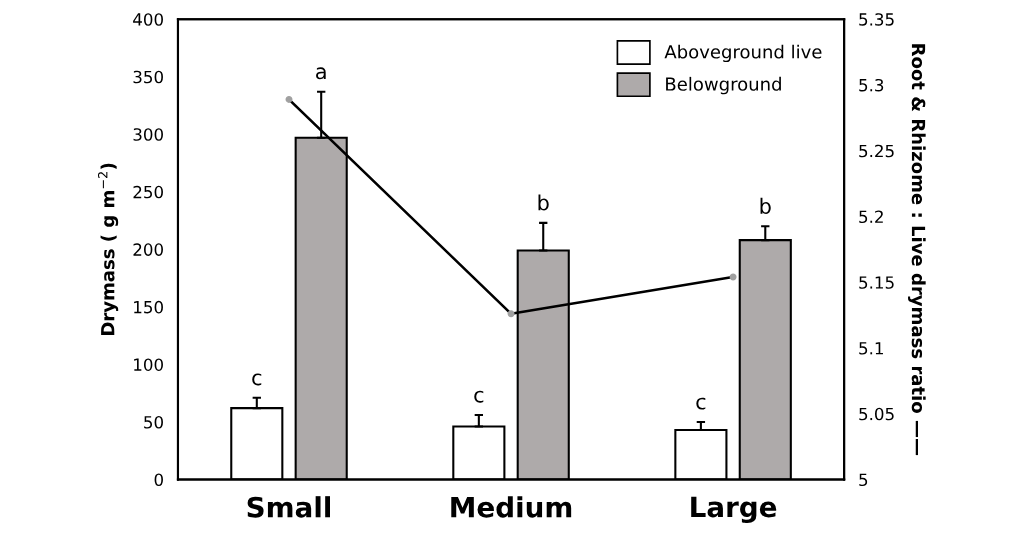  Describe the element at coordinates (723, 85) in the screenshot. I see `legend-label: Belowground` at that location.